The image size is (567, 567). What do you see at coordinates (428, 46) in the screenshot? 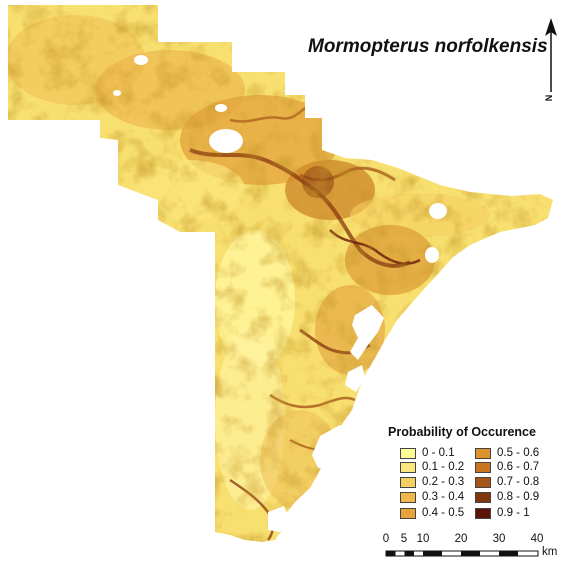
I see `map-title: Mormopterus norfolkensis` at bounding box center [428, 46].